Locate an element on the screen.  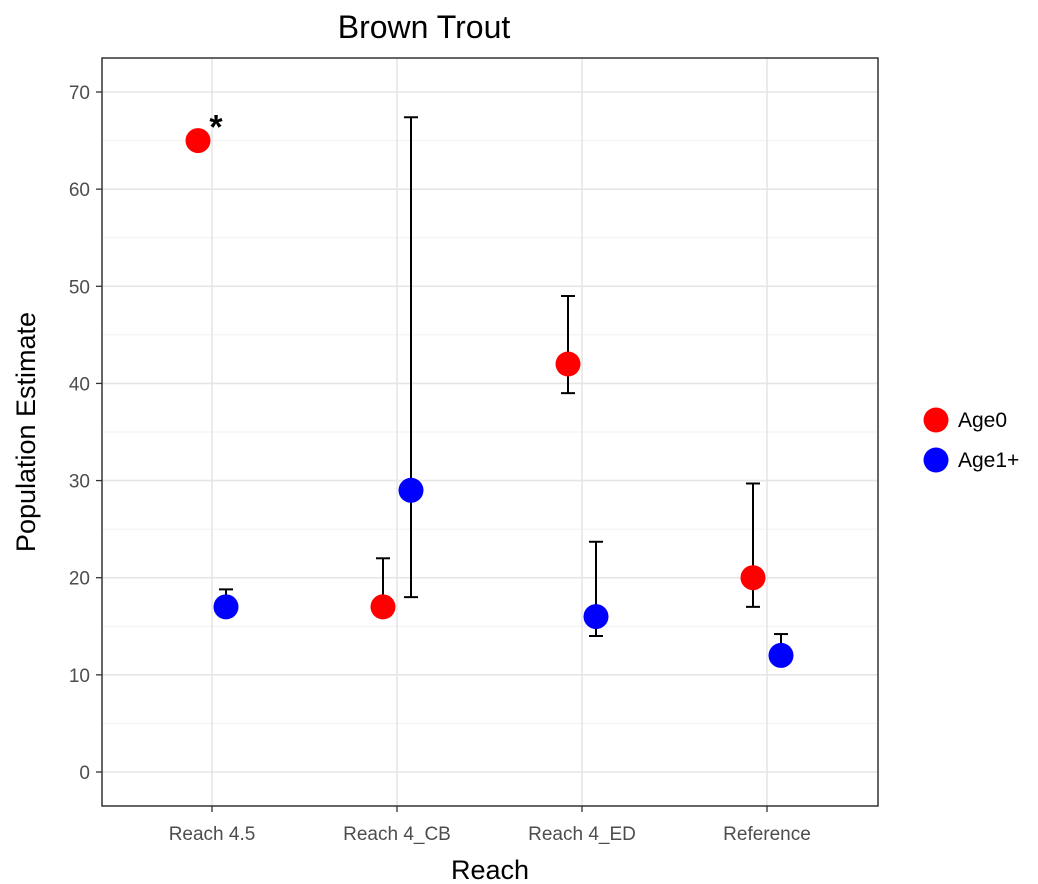
y-axis-ticks: 0 10 20 30 40 50 60 70 is located at coordinates (85, 433).